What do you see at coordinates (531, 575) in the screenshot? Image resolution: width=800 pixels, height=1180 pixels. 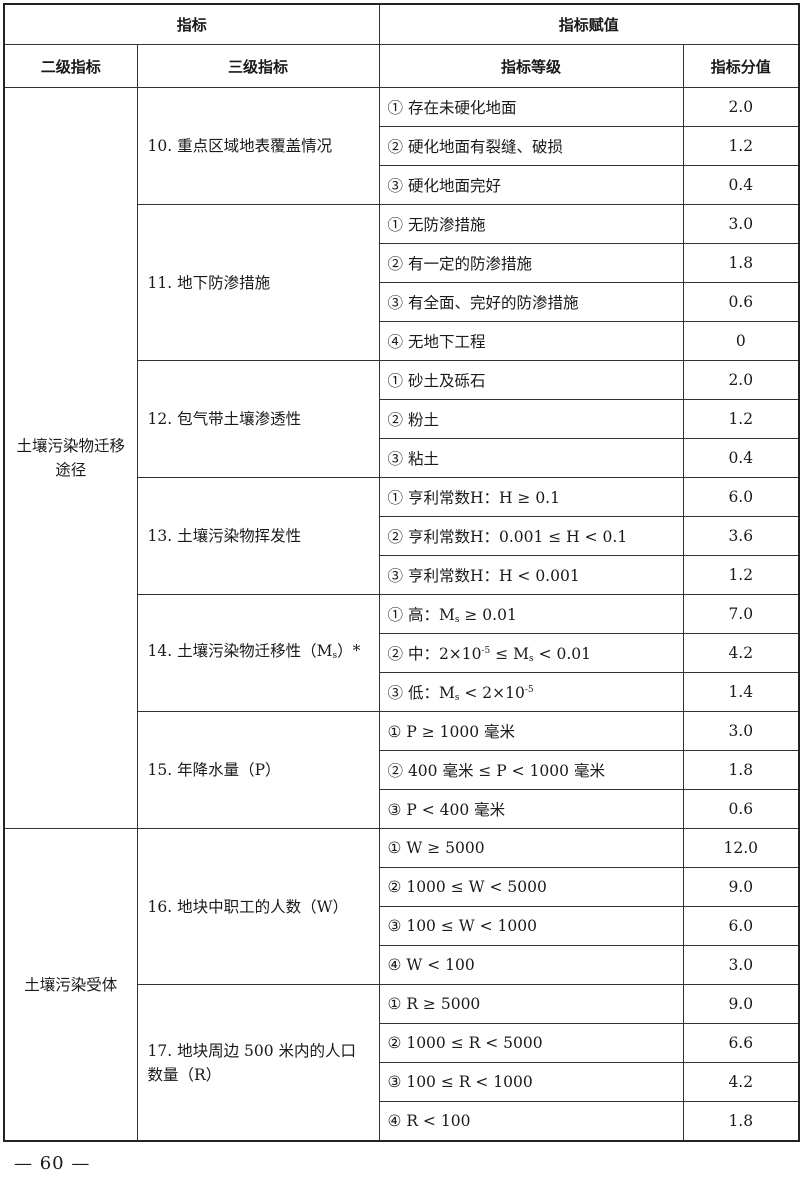 I see `grade-cell: ③ 亨利常数H：H < 0.001` at bounding box center [531, 575].